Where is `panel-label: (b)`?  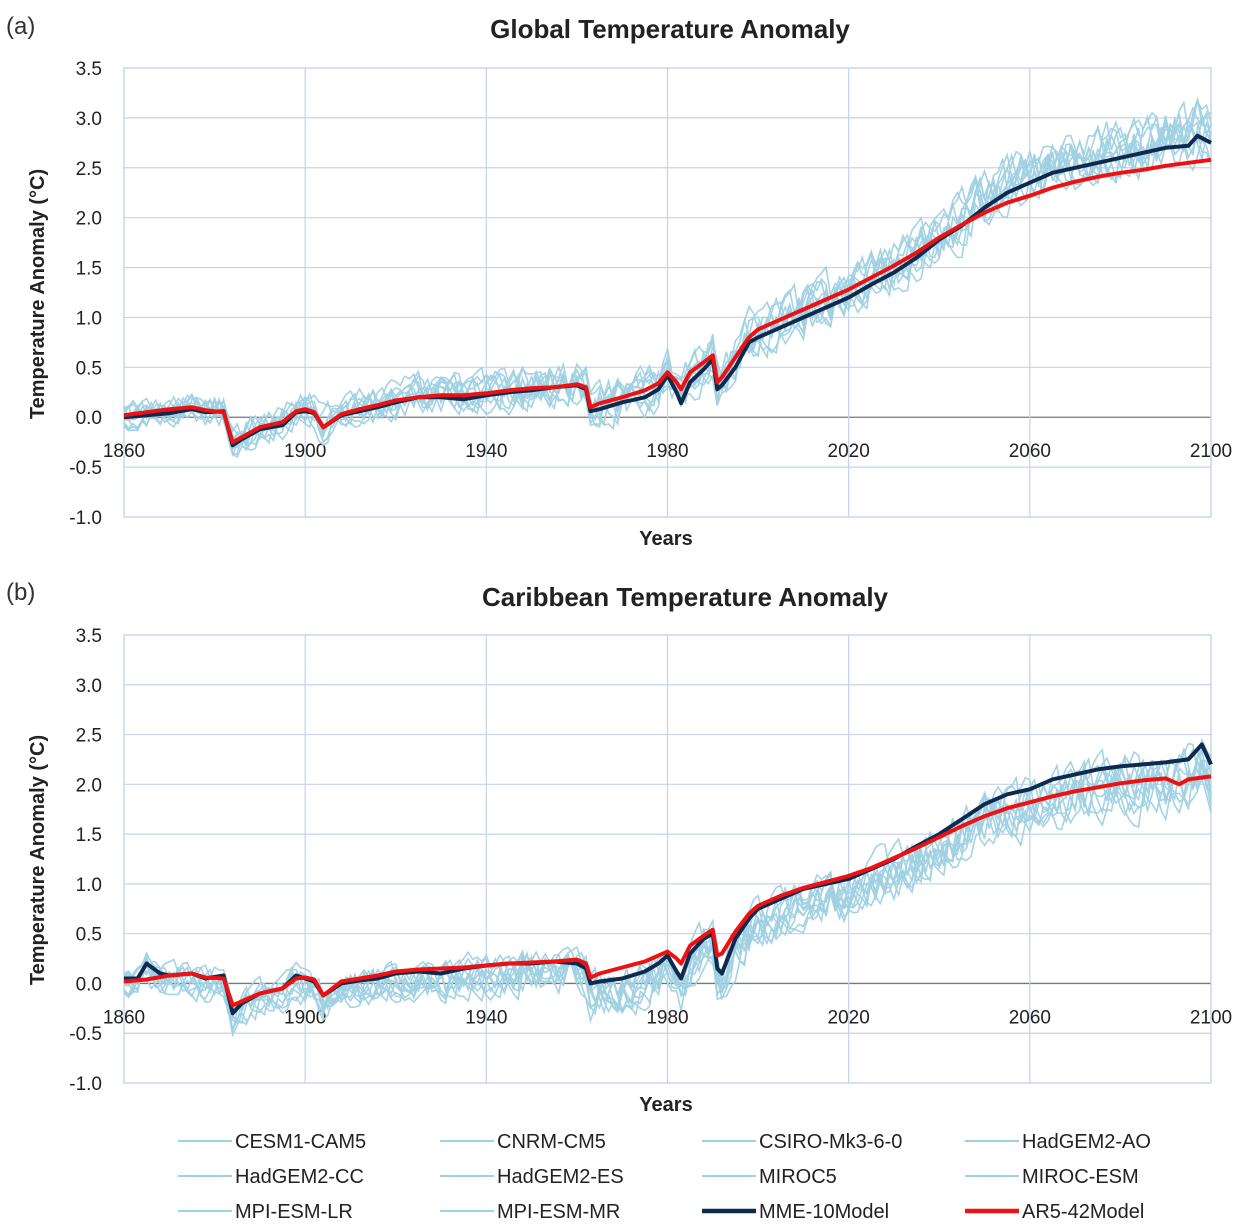
panel-label: (b) is located at coordinates (20, 592).